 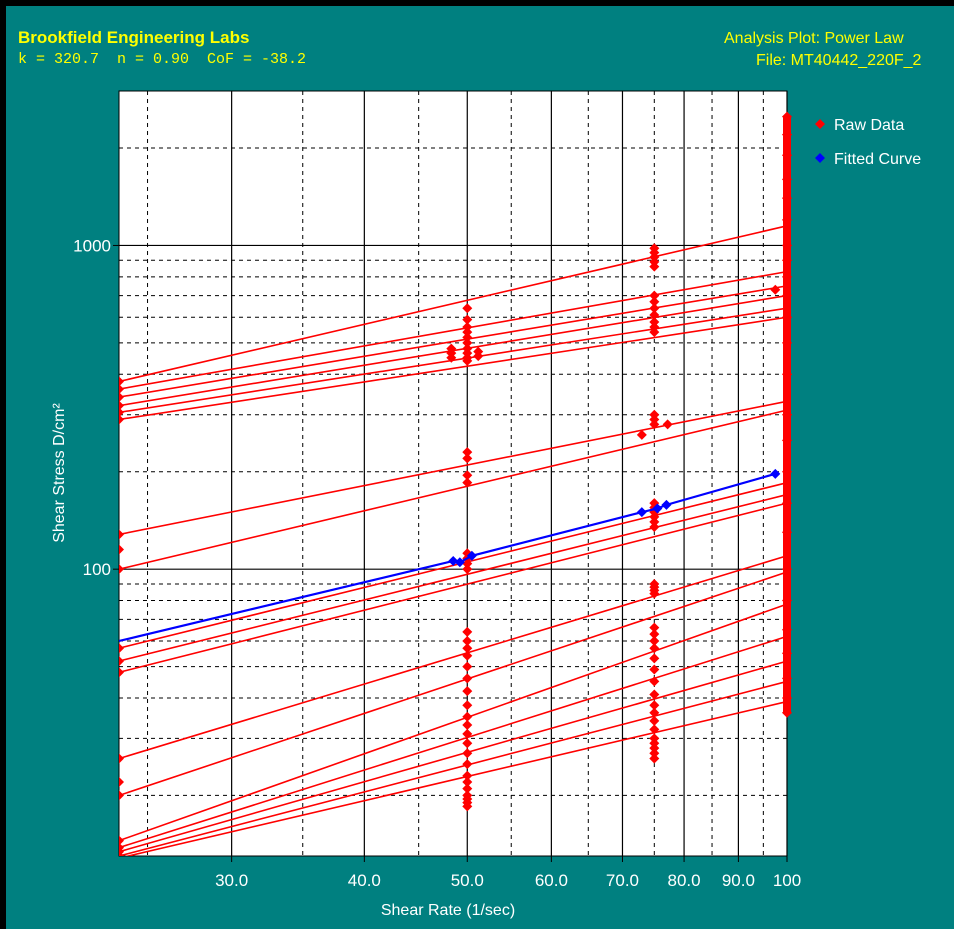 I want to click on legend-marker-fitted, so click(x=820, y=158).